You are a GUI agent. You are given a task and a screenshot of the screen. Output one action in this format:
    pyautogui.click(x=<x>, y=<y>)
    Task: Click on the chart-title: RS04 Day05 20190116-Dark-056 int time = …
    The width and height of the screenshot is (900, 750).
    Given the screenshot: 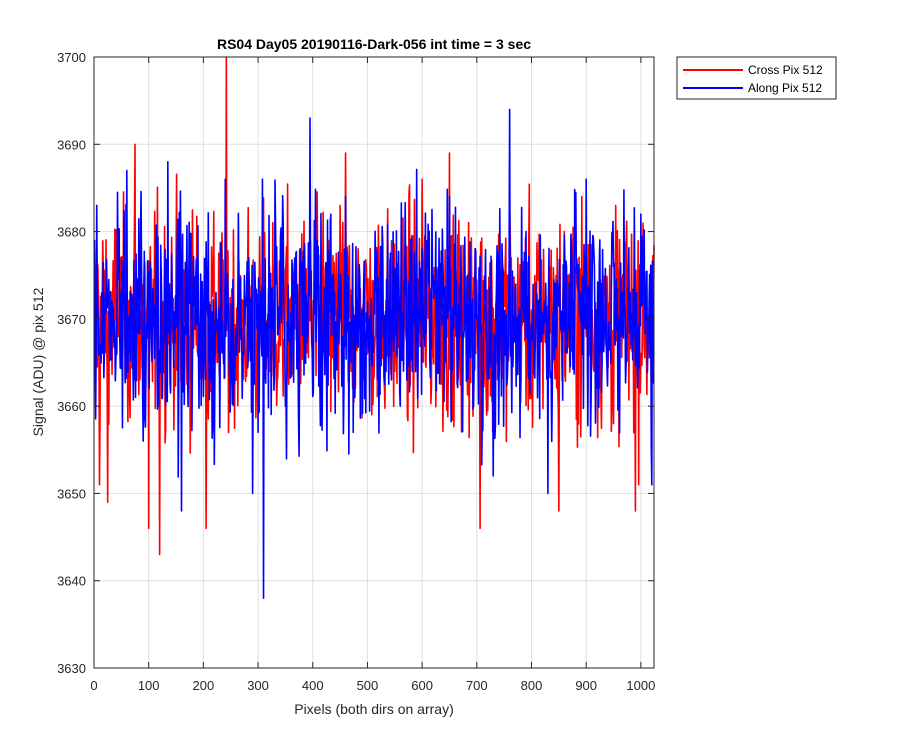 What is the action you would take?
    pyautogui.click(x=374, y=44)
    